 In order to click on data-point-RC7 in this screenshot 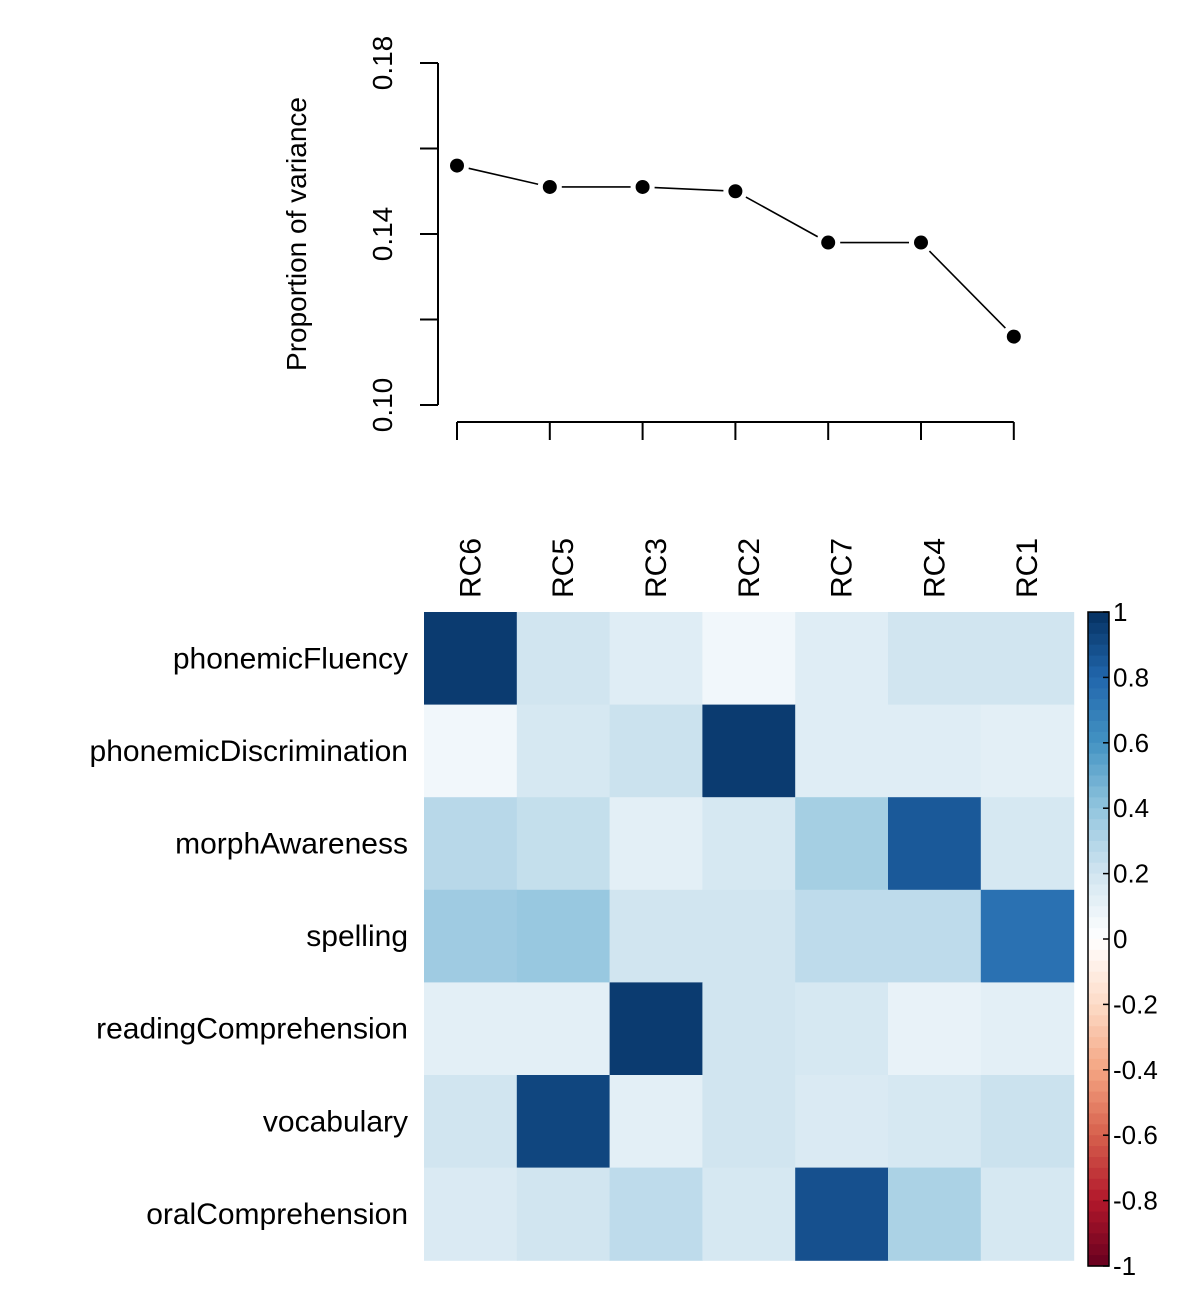, I will do `click(828, 242)`.